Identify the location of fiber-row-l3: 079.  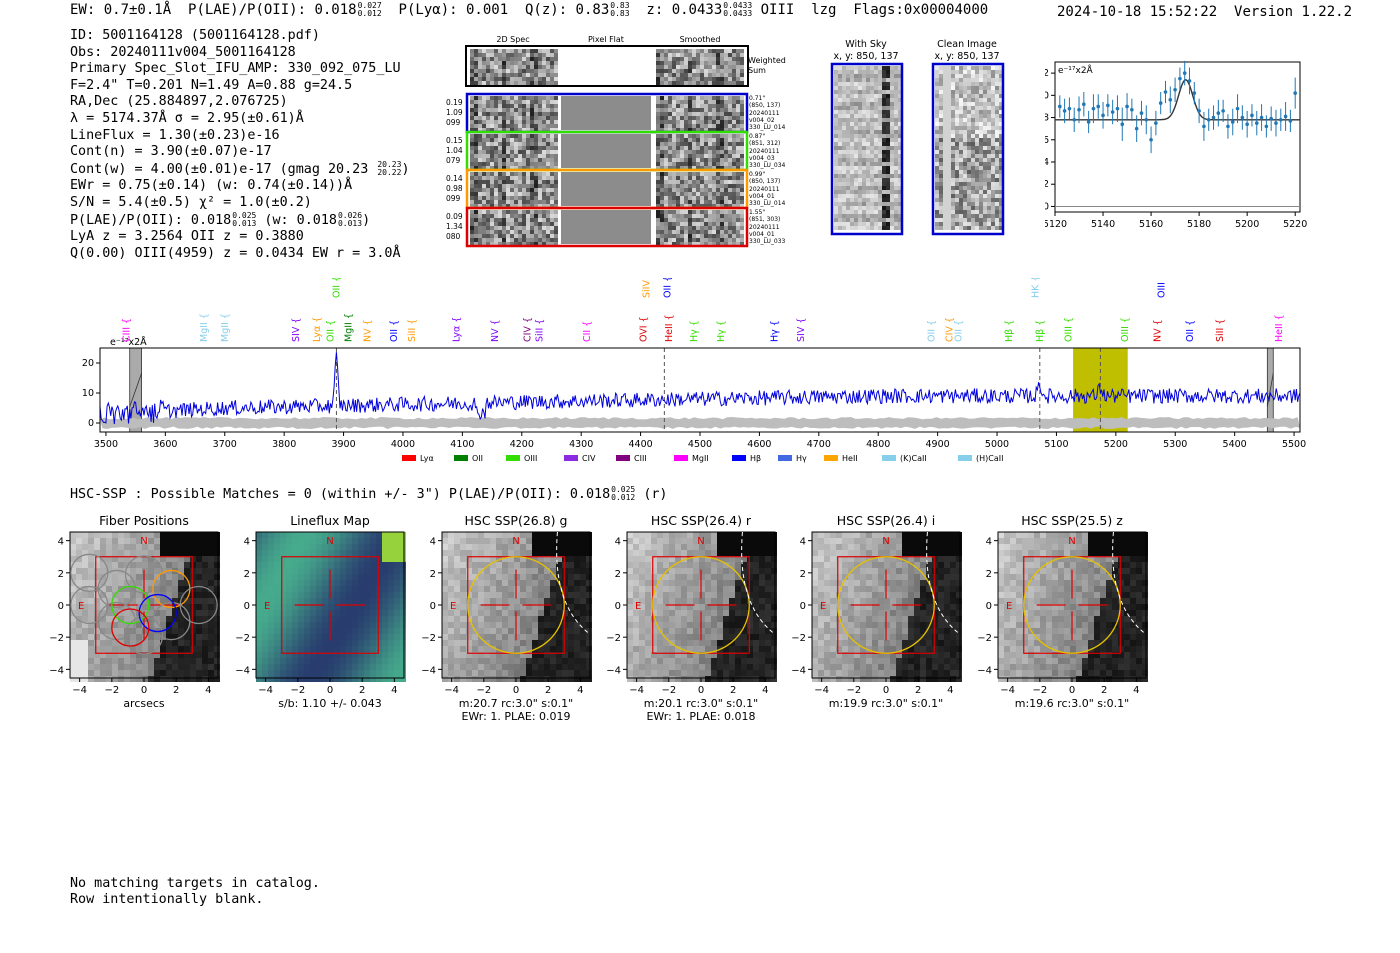
(453, 160).